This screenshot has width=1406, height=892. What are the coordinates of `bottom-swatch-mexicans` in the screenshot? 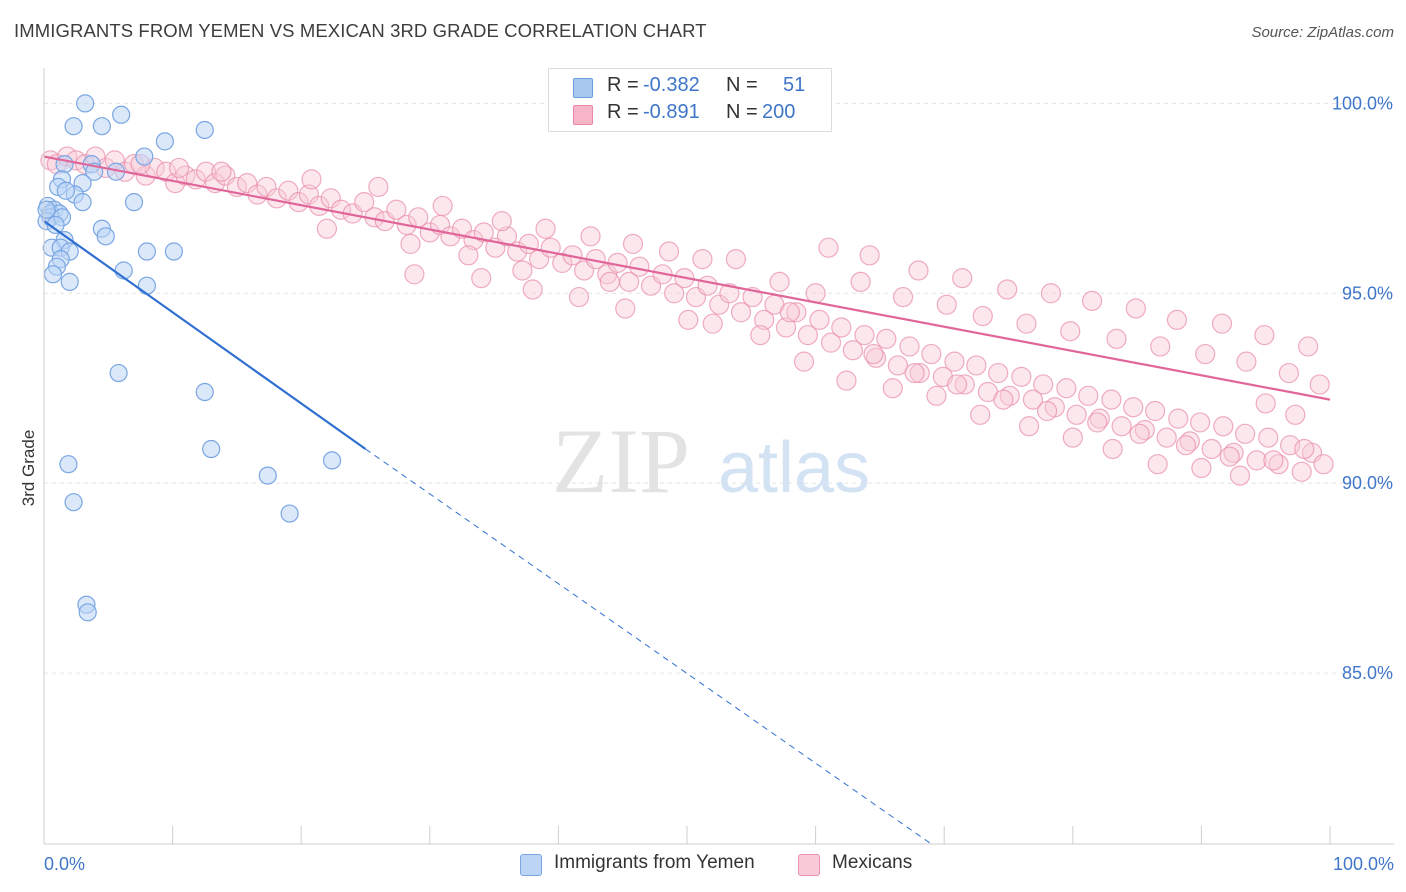 It's located at (809, 865).